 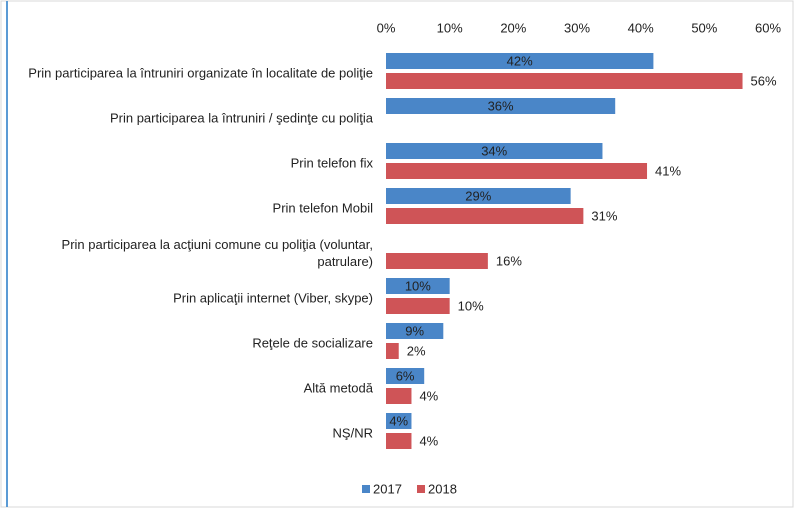 I want to click on value-label: 9%, so click(x=414, y=330).